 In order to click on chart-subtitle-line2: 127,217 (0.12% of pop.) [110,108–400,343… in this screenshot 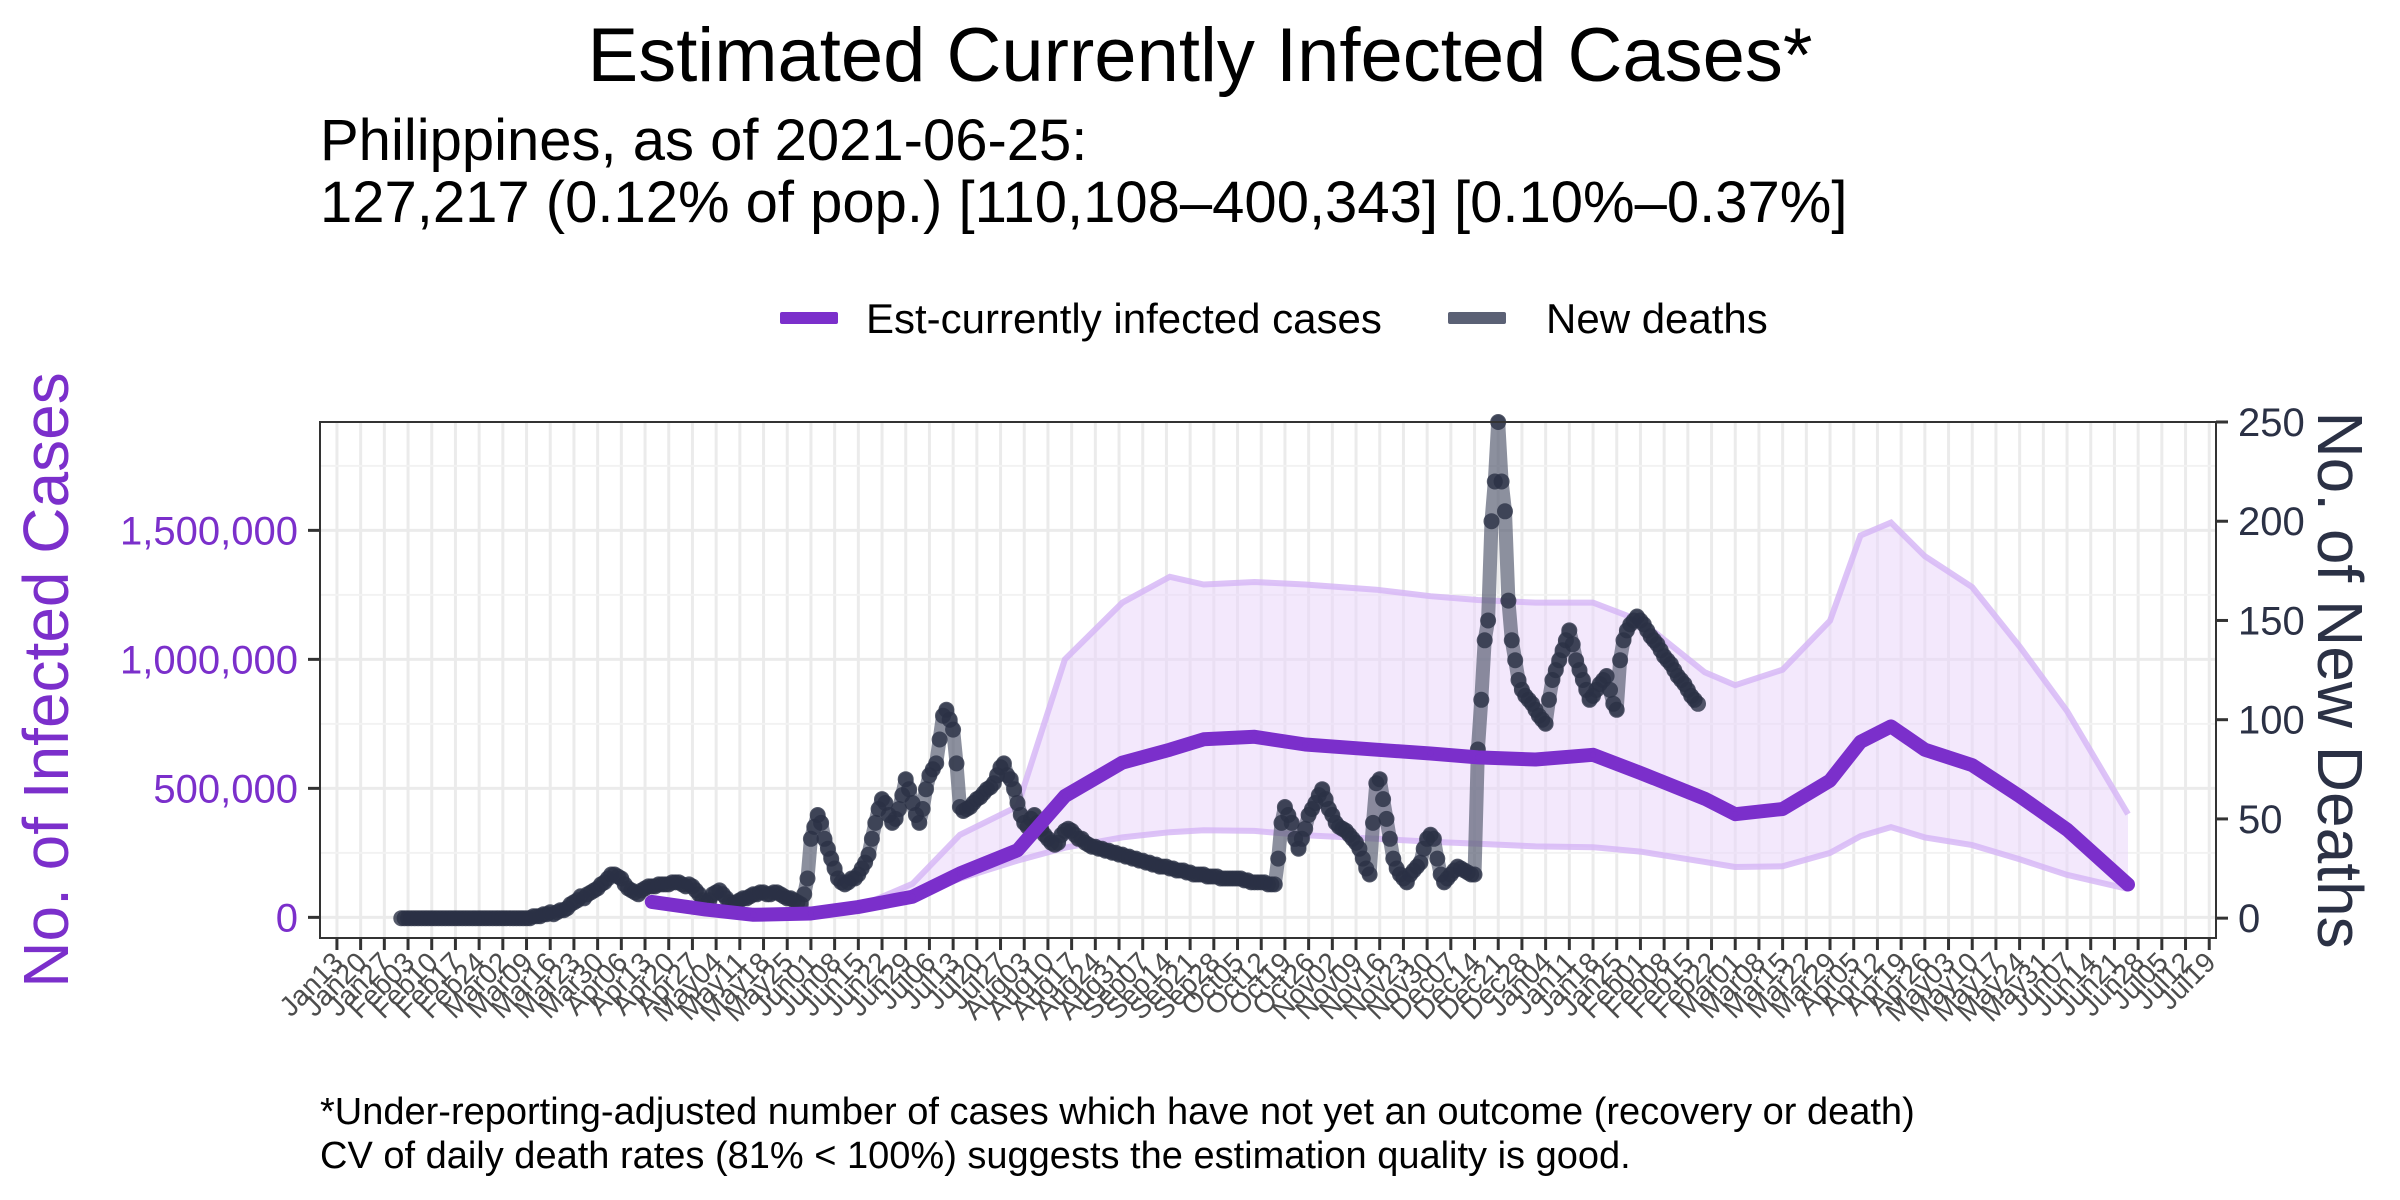, I will do `click(1084, 202)`.